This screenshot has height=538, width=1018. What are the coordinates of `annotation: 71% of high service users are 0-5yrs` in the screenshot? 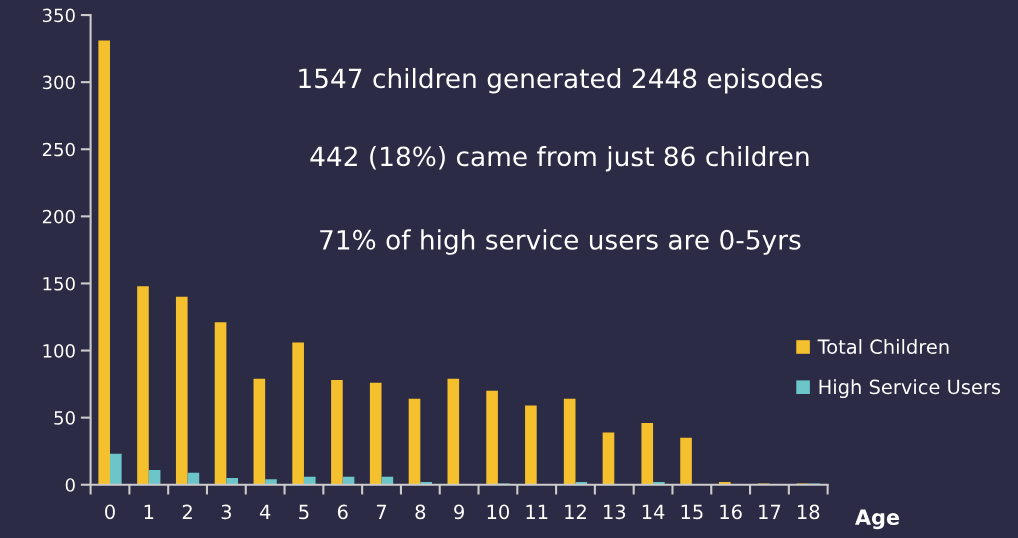 It's located at (560, 242).